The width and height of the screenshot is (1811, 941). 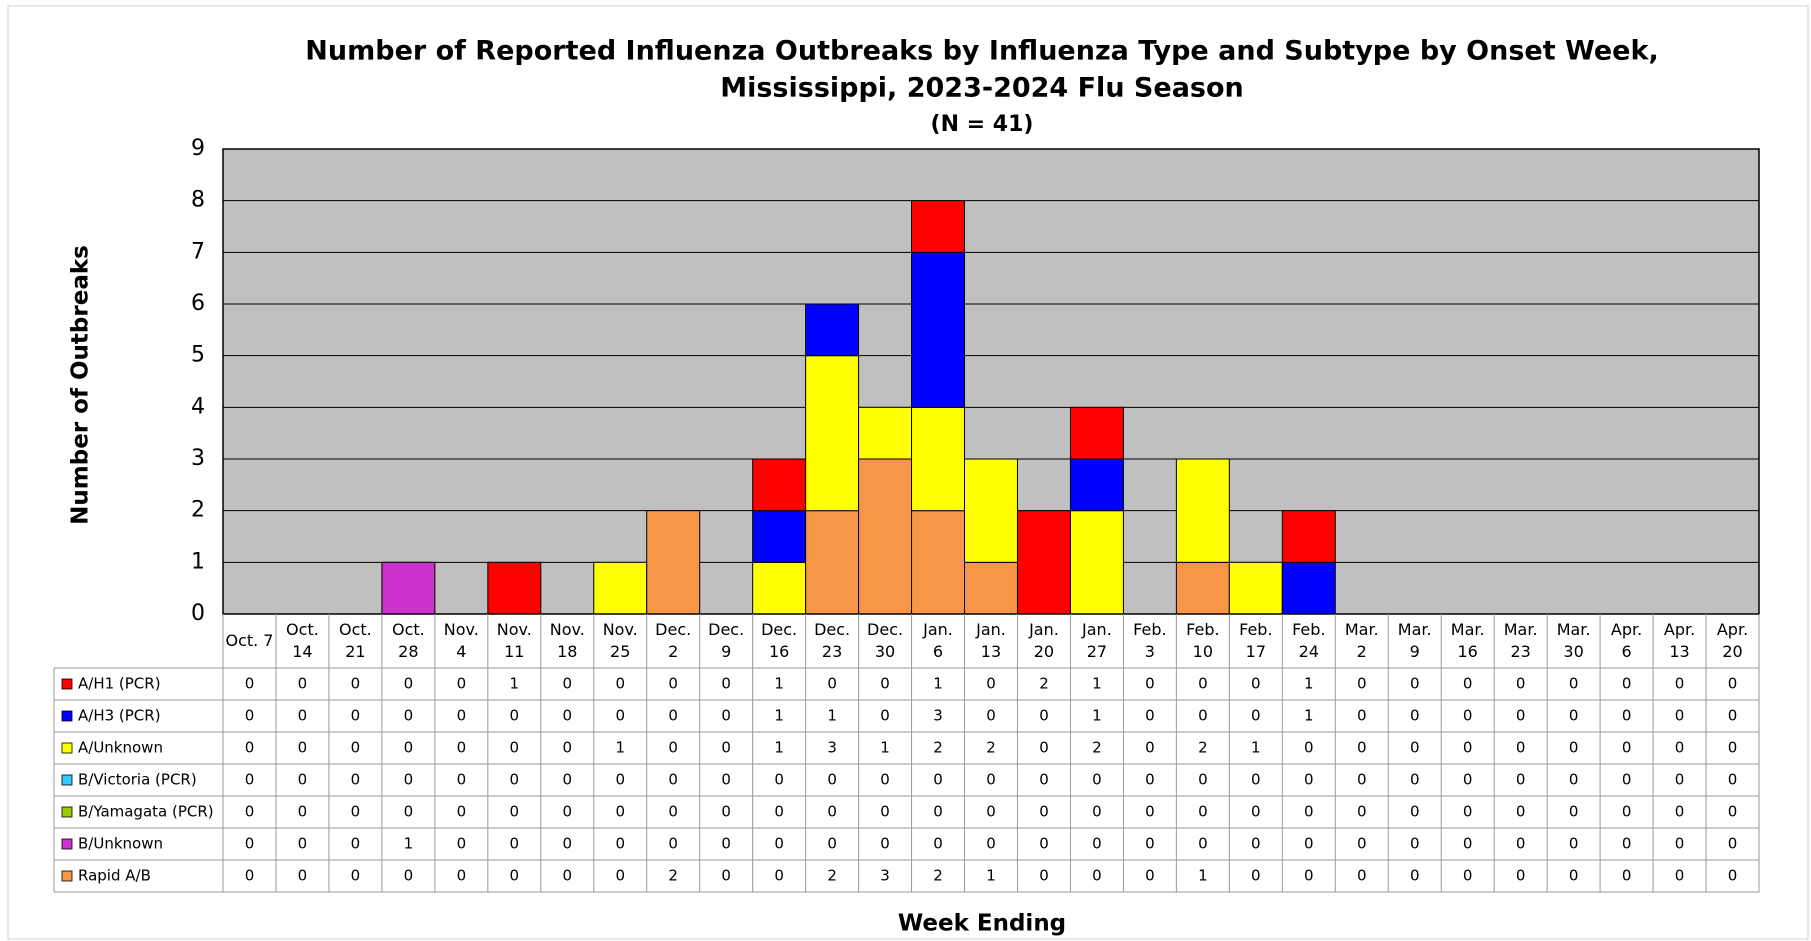 I want to click on x-tick-label: Oct. 28, so click(x=408, y=640).